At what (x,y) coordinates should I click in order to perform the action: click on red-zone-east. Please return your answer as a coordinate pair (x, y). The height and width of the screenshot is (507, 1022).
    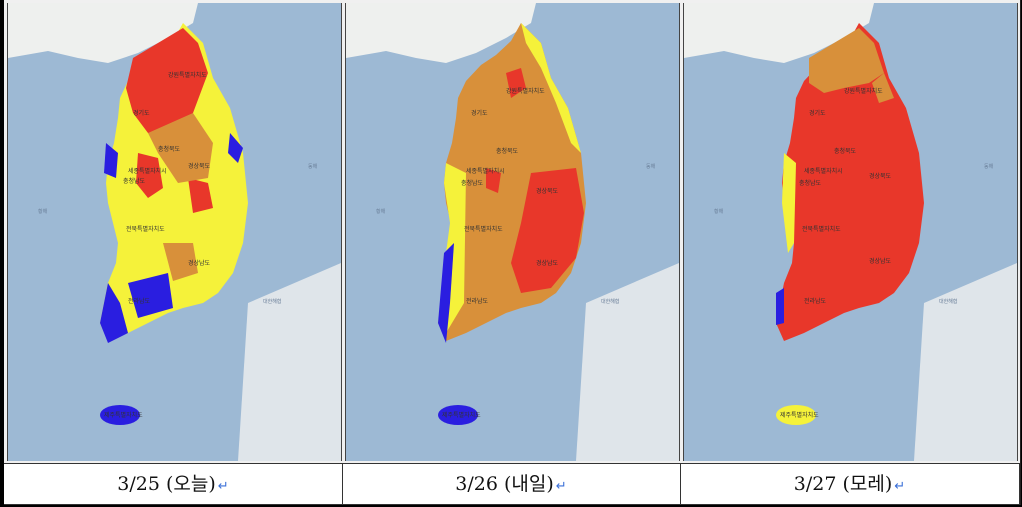
    Looking at the image, I should click on (200, 195).